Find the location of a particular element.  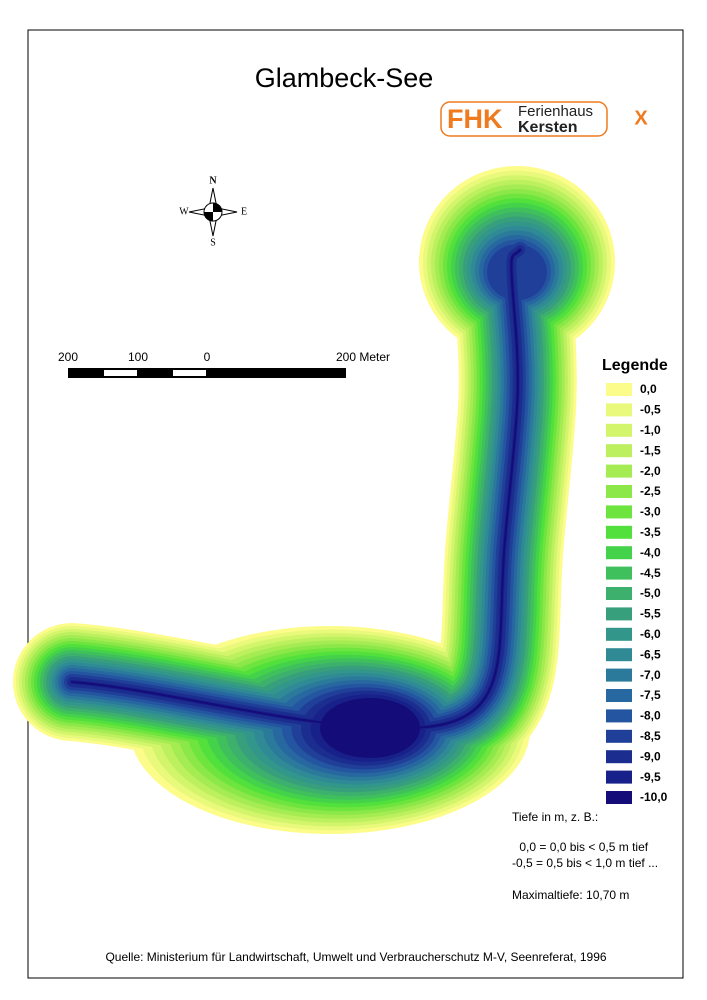

legend-label: -10,0 is located at coordinates (654, 797).